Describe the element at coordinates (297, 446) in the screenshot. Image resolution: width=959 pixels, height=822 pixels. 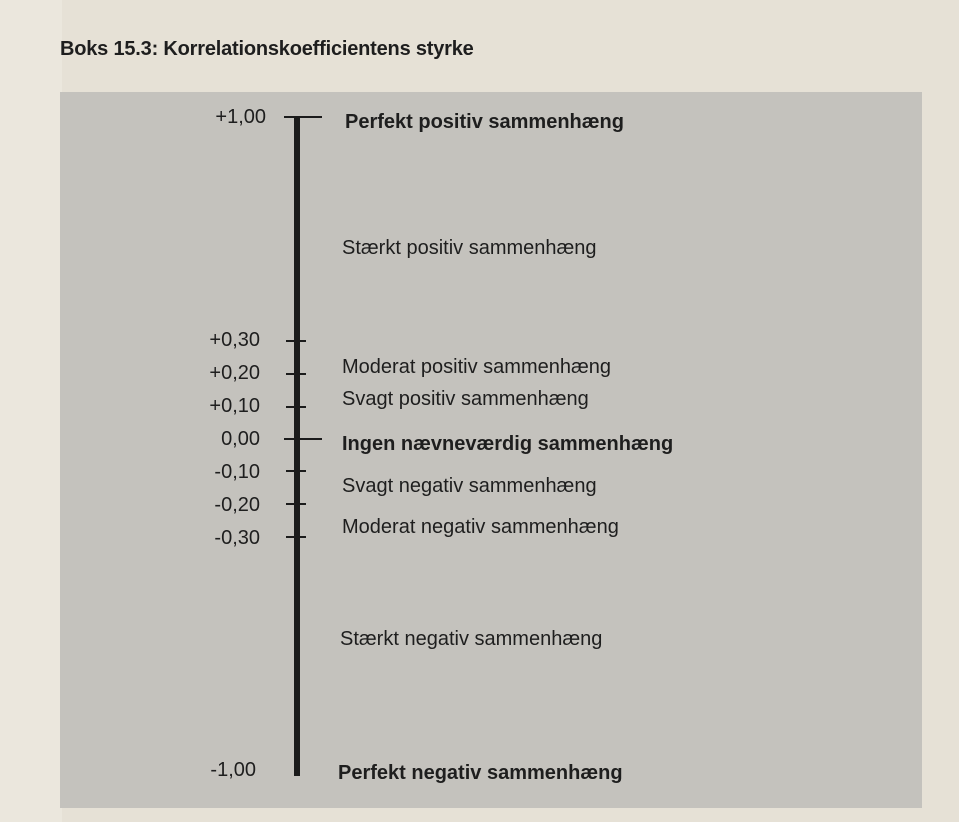
I see `scale-axis-line` at that location.